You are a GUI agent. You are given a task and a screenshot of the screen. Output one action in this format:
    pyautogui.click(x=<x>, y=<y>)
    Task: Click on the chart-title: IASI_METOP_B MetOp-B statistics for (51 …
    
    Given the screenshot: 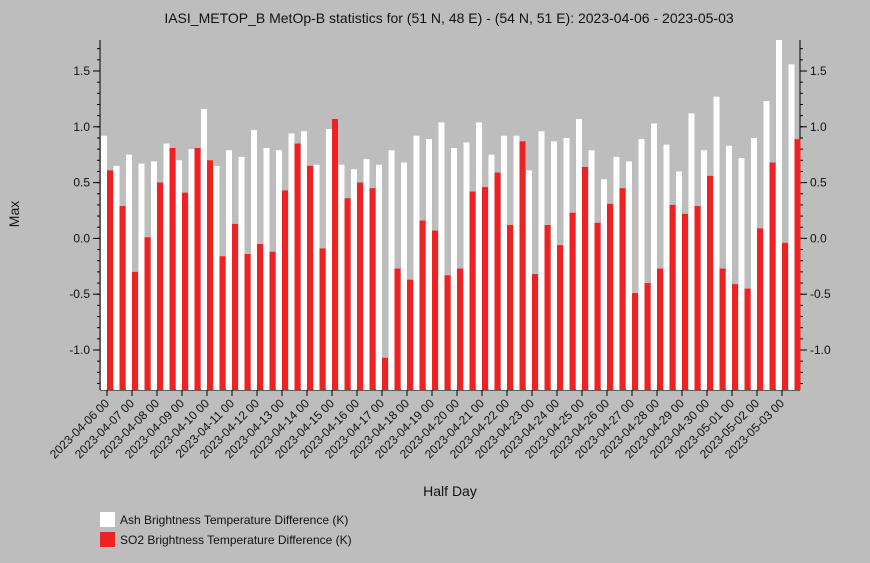 What is the action you would take?
    pyautogui.click(x=449, y=18)
    